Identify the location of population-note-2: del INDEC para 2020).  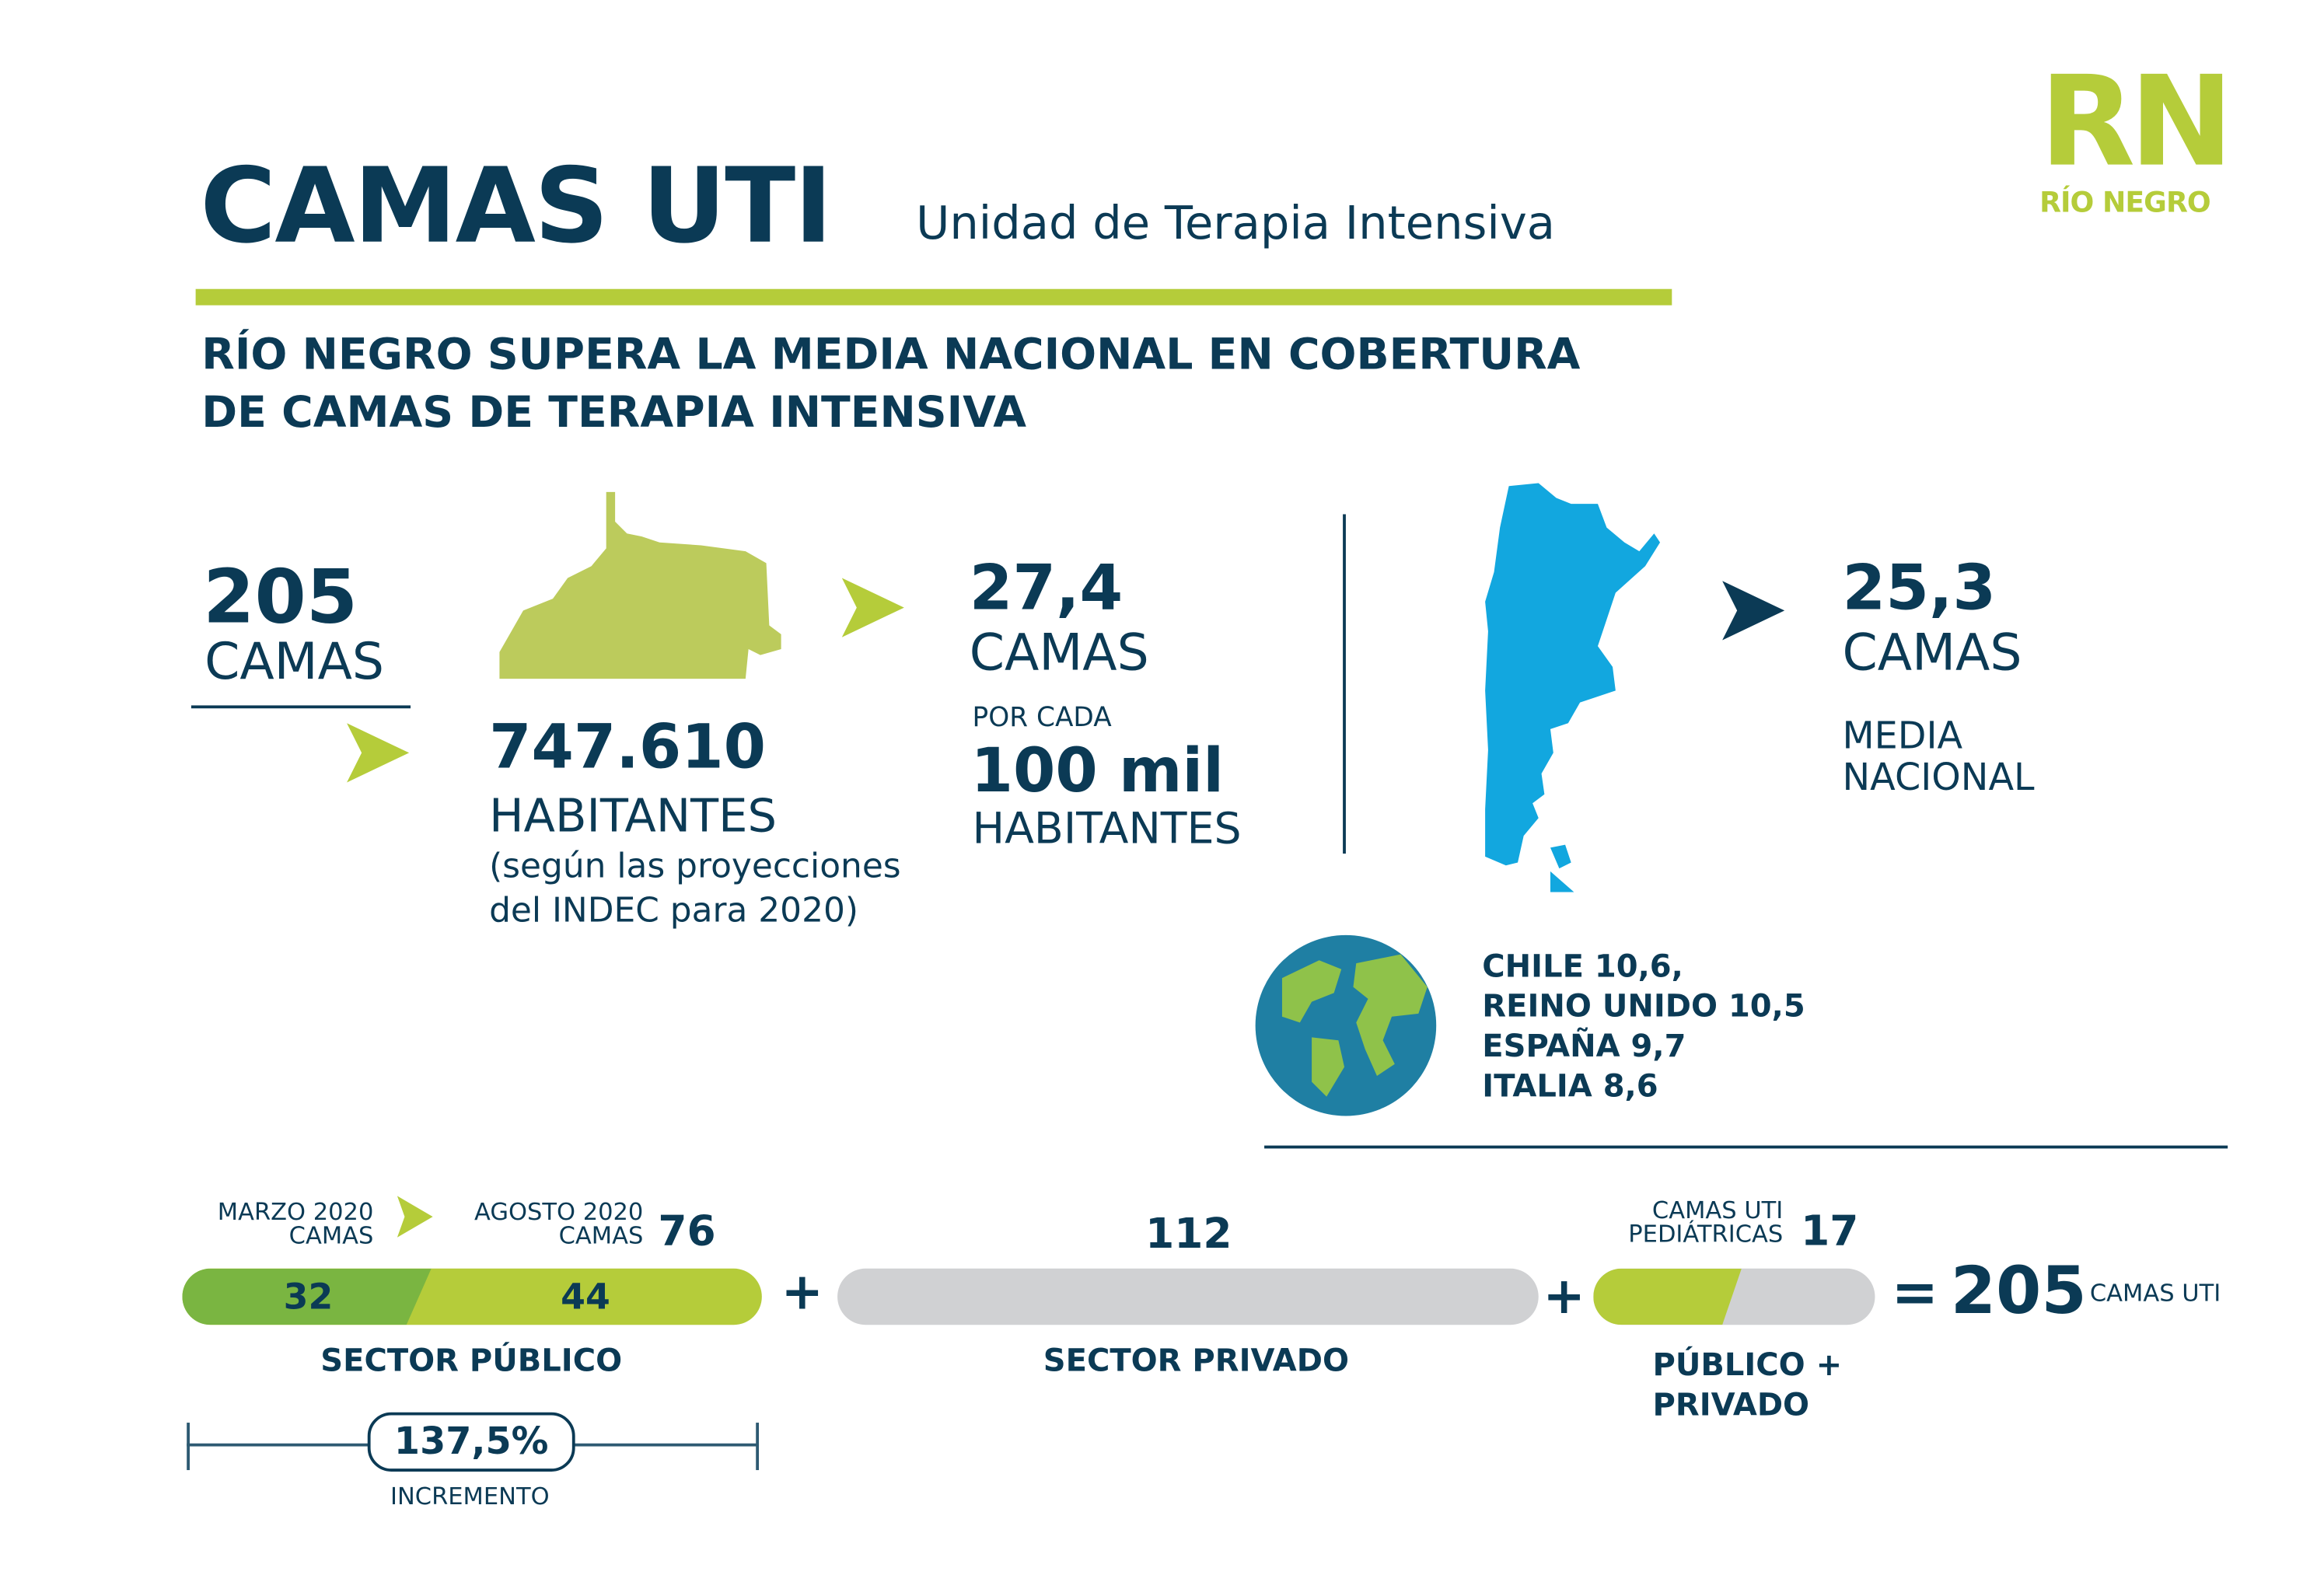
(673, 911).